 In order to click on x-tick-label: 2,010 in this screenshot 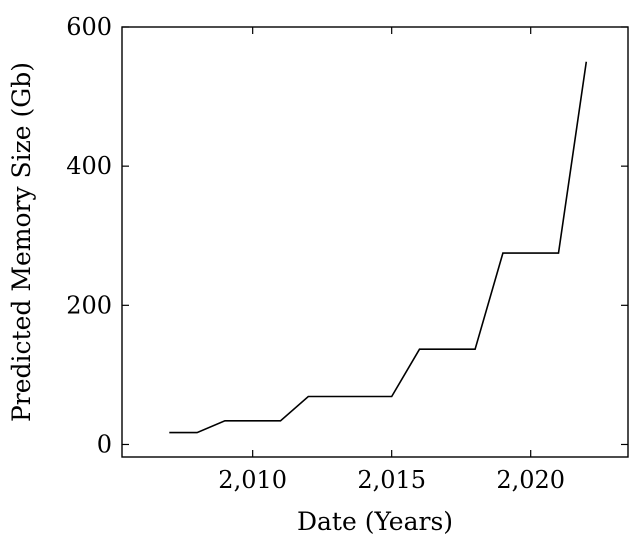, I will do `click(252, 480)`.